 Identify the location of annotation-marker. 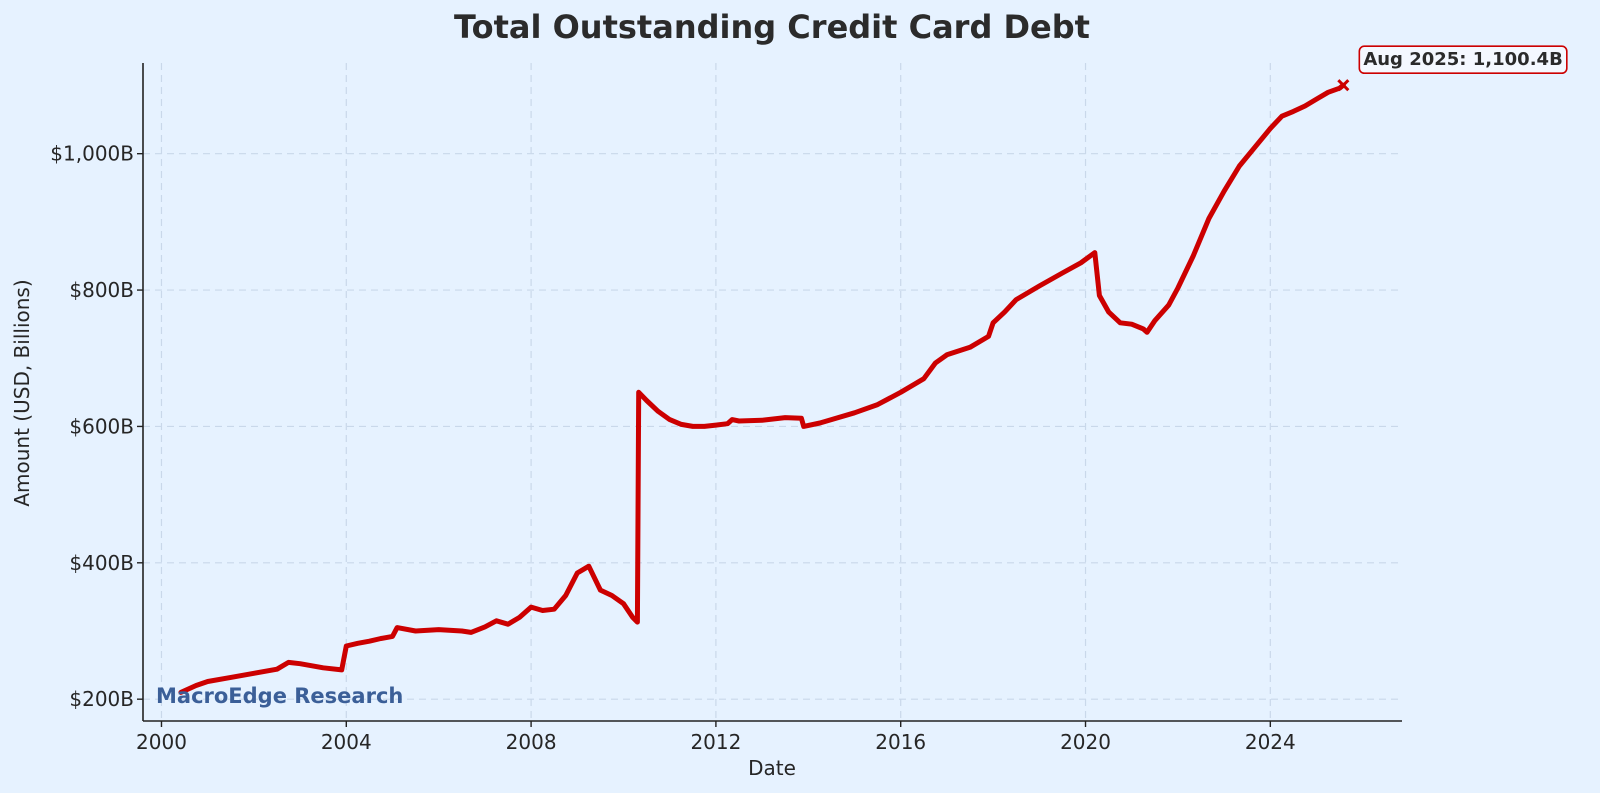
(1343, 85).